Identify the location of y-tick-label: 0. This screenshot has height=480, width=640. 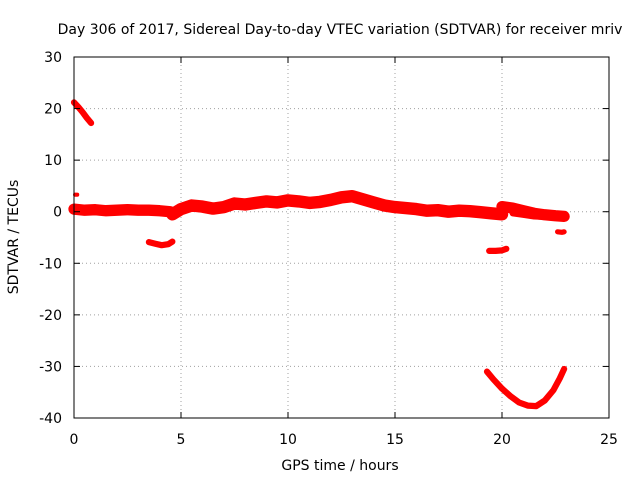
(57, 213).